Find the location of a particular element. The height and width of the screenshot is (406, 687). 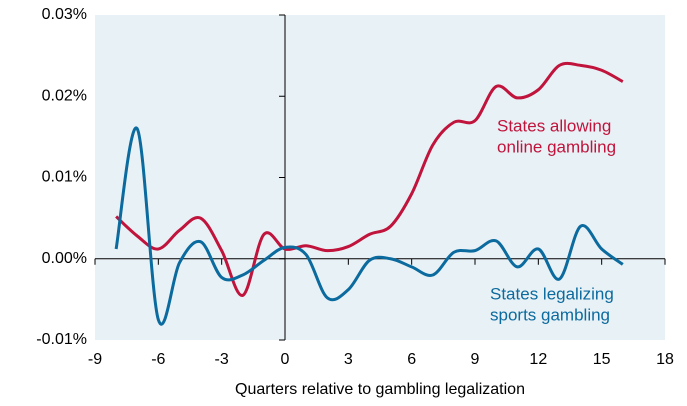

x-tick-label: 3 is located at coordinates (348, 359).